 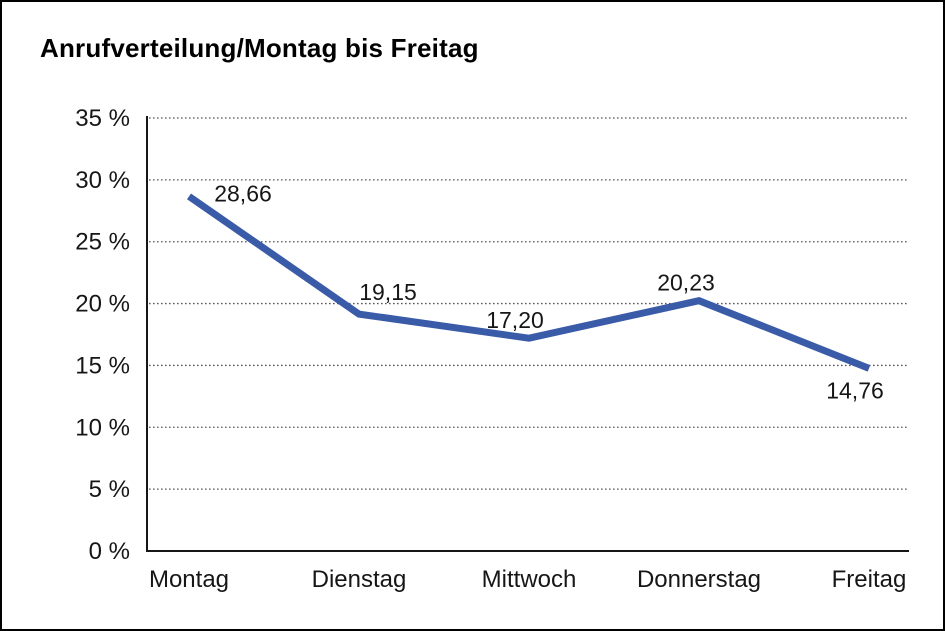 What do you see at coordinates (109, 551) in the screenshot?
I see `y-tick-label: 0 %` at bounding box center [109, 551].